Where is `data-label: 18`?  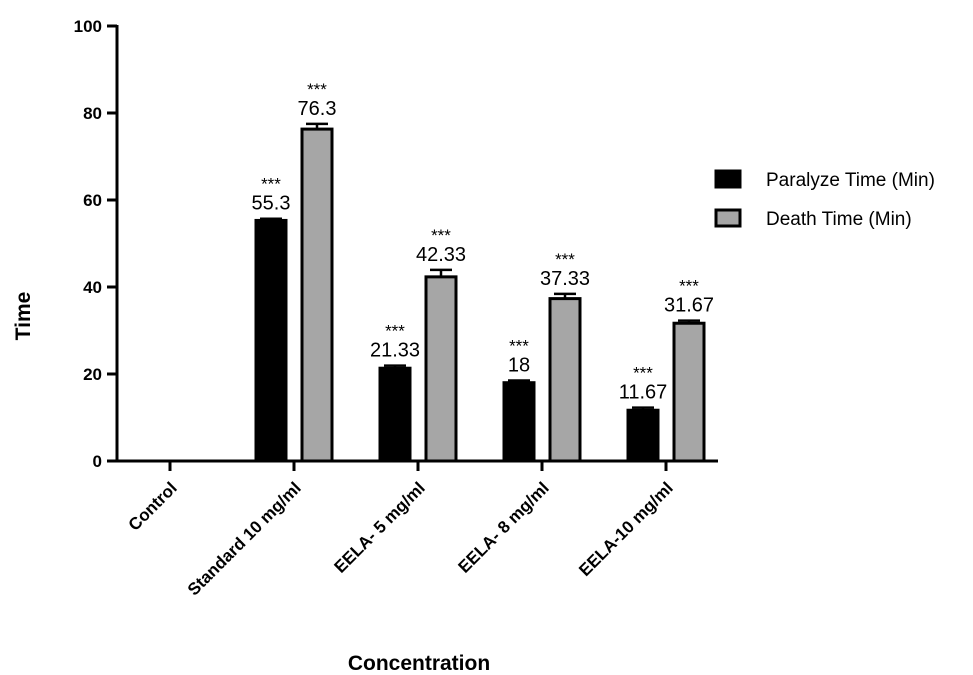 data-label: 18 is located at coordinates (519, 366).